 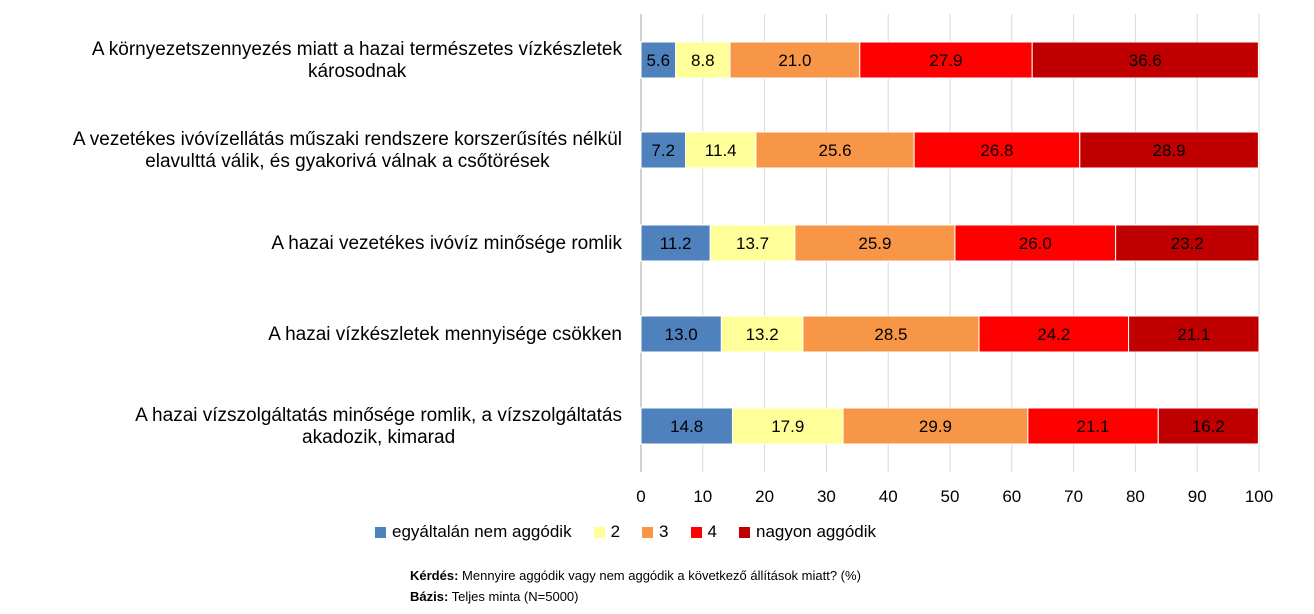 I want to click on x-tick-label: 80, so click(x=1135, y=496).